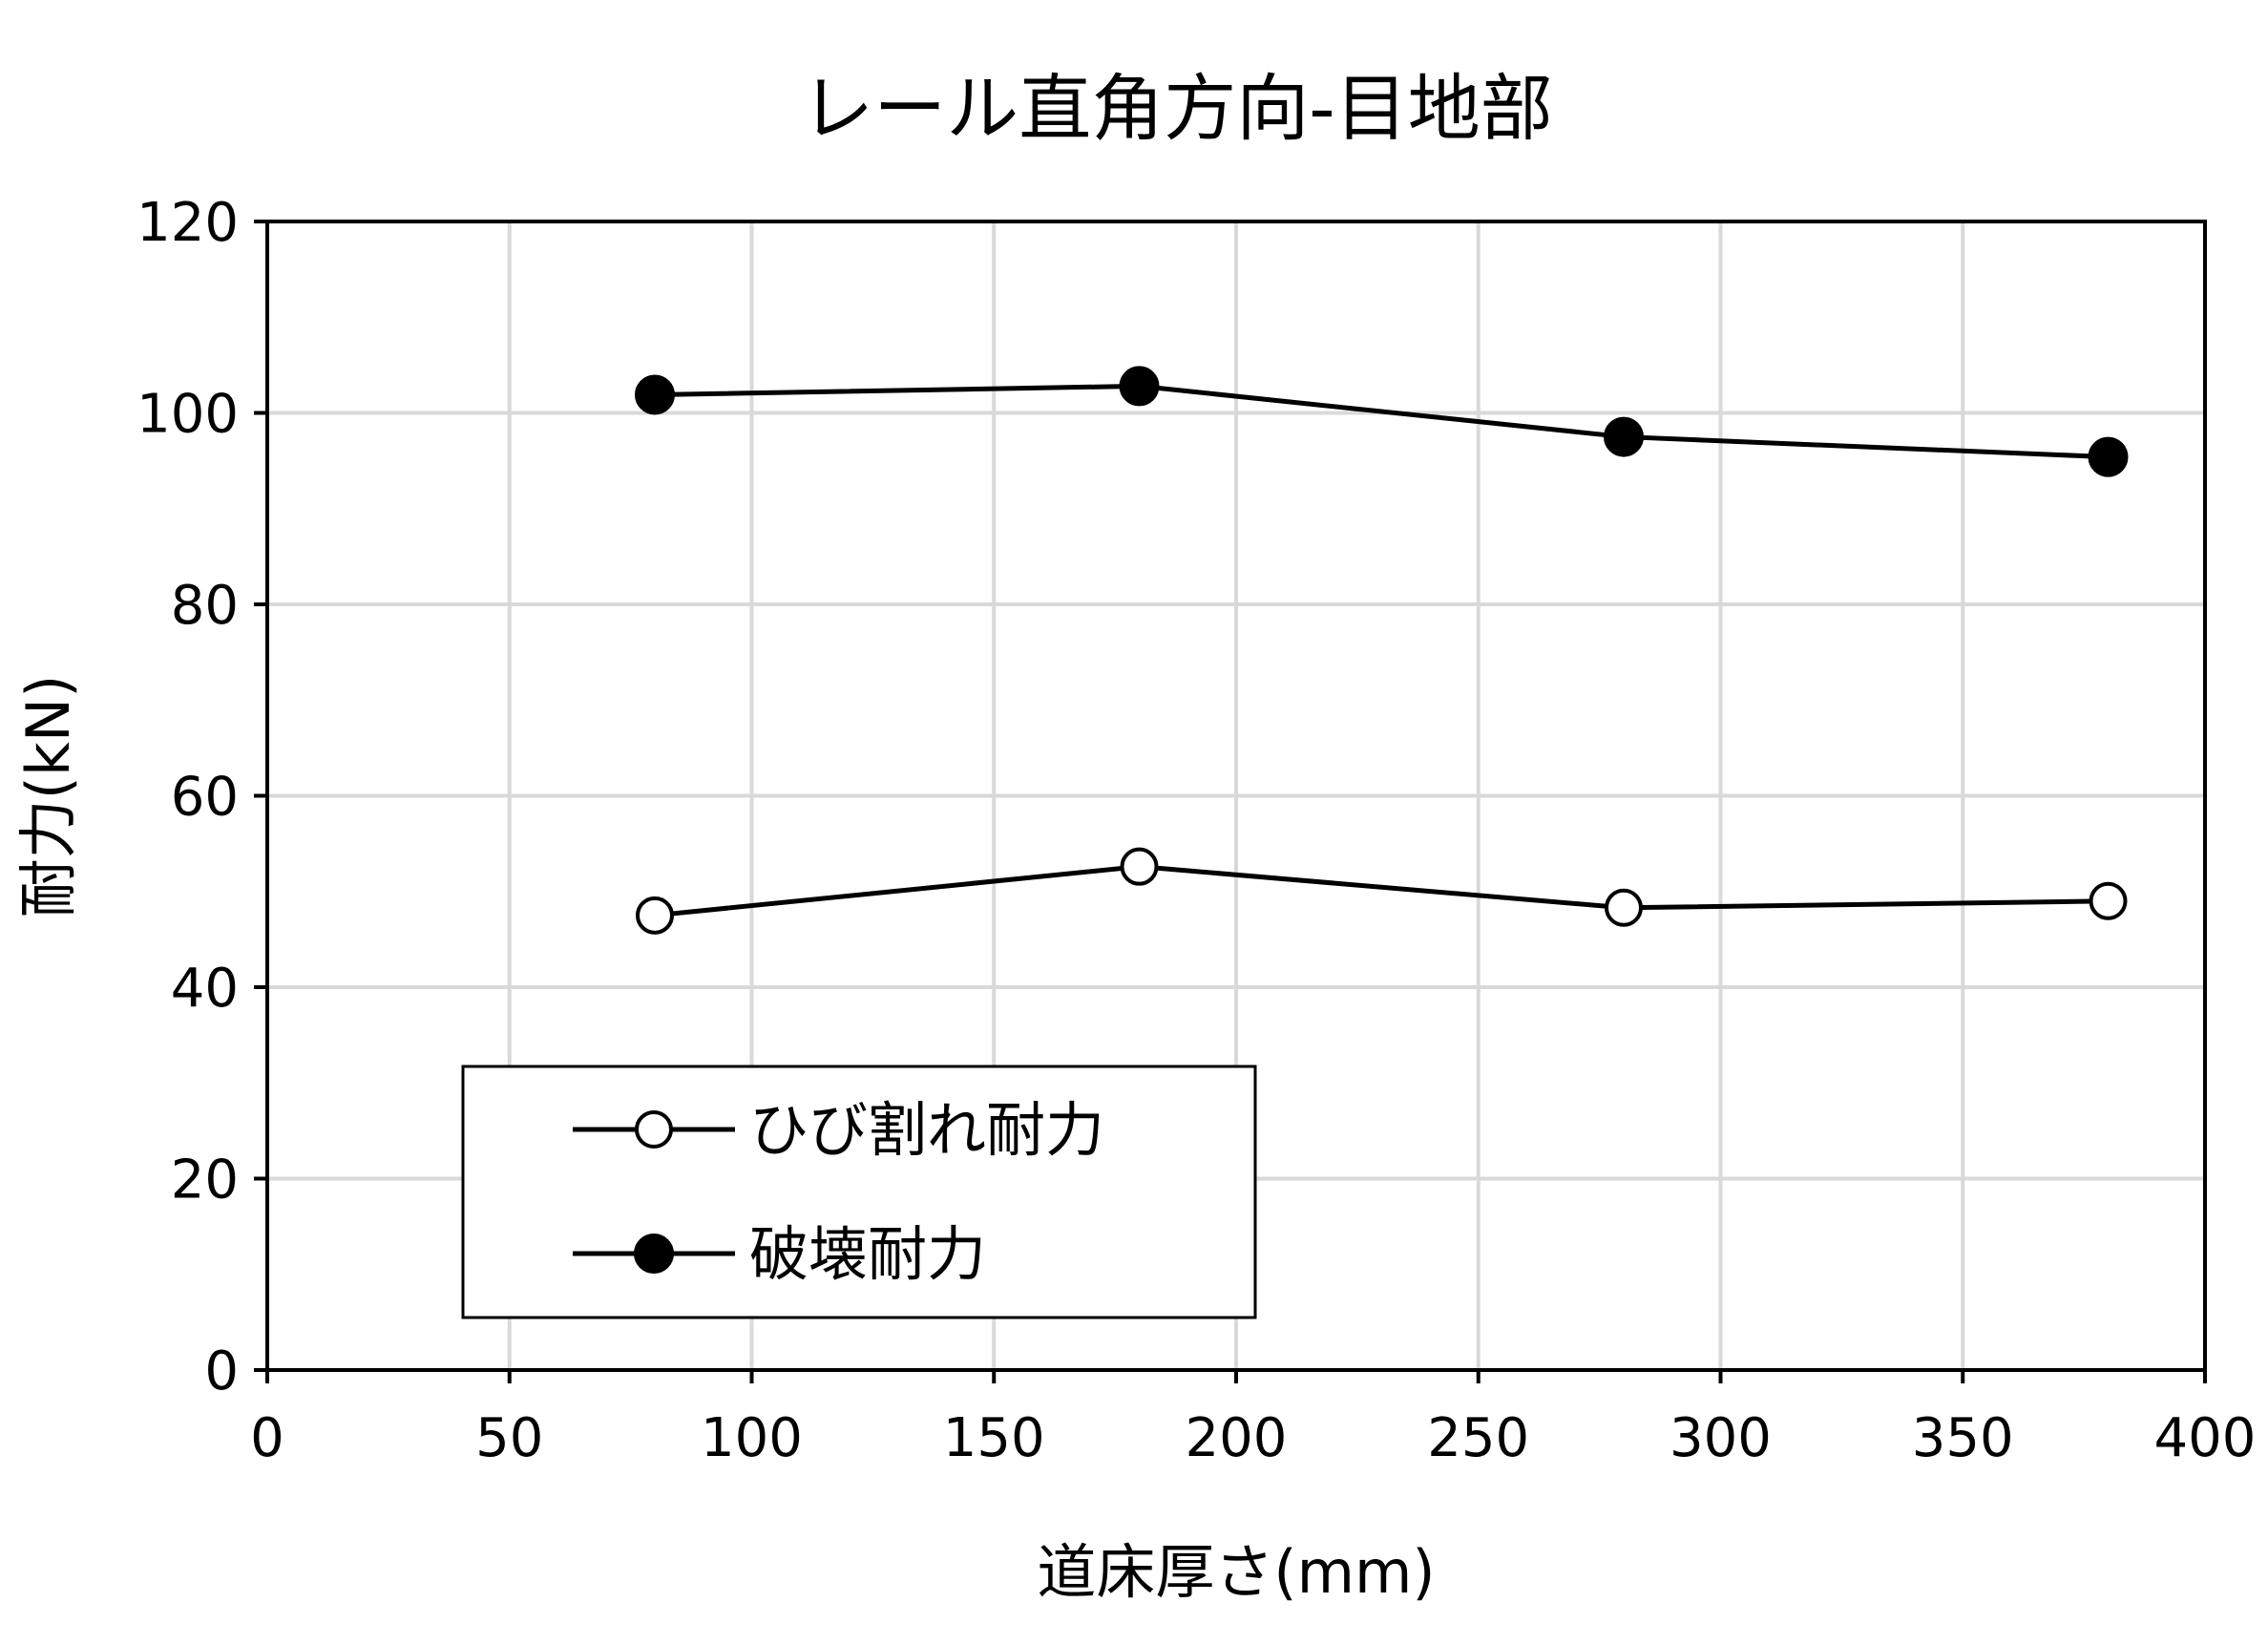 Image resolution: width=2268 pixels, height=1645 pixels. I want to click on y-tick-label: 40, so click(205, 989).